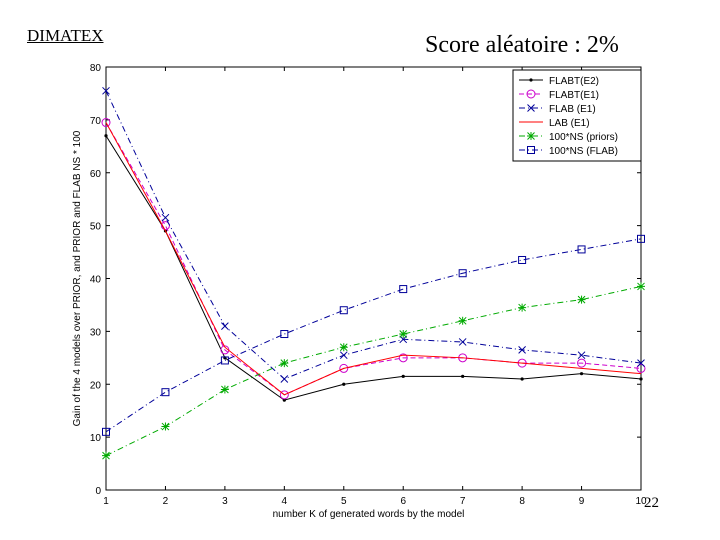 The image size is (720, 540). Describe the element at coordinates (651, 503) in the screenshot. I see `page-number: 22` at that location.